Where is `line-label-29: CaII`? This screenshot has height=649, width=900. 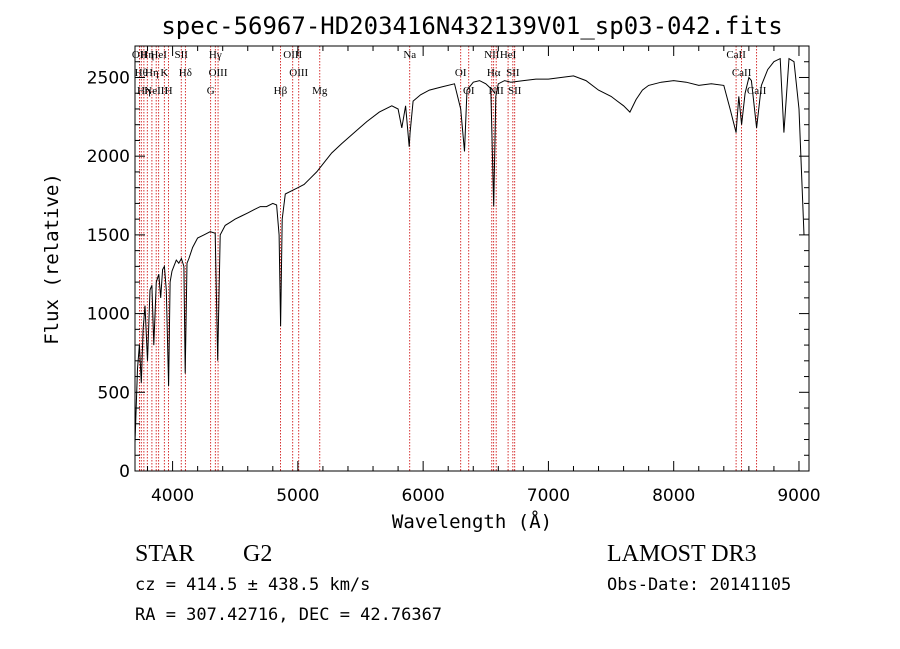 line-label-29: CaII is located at coordinates (757, 91).